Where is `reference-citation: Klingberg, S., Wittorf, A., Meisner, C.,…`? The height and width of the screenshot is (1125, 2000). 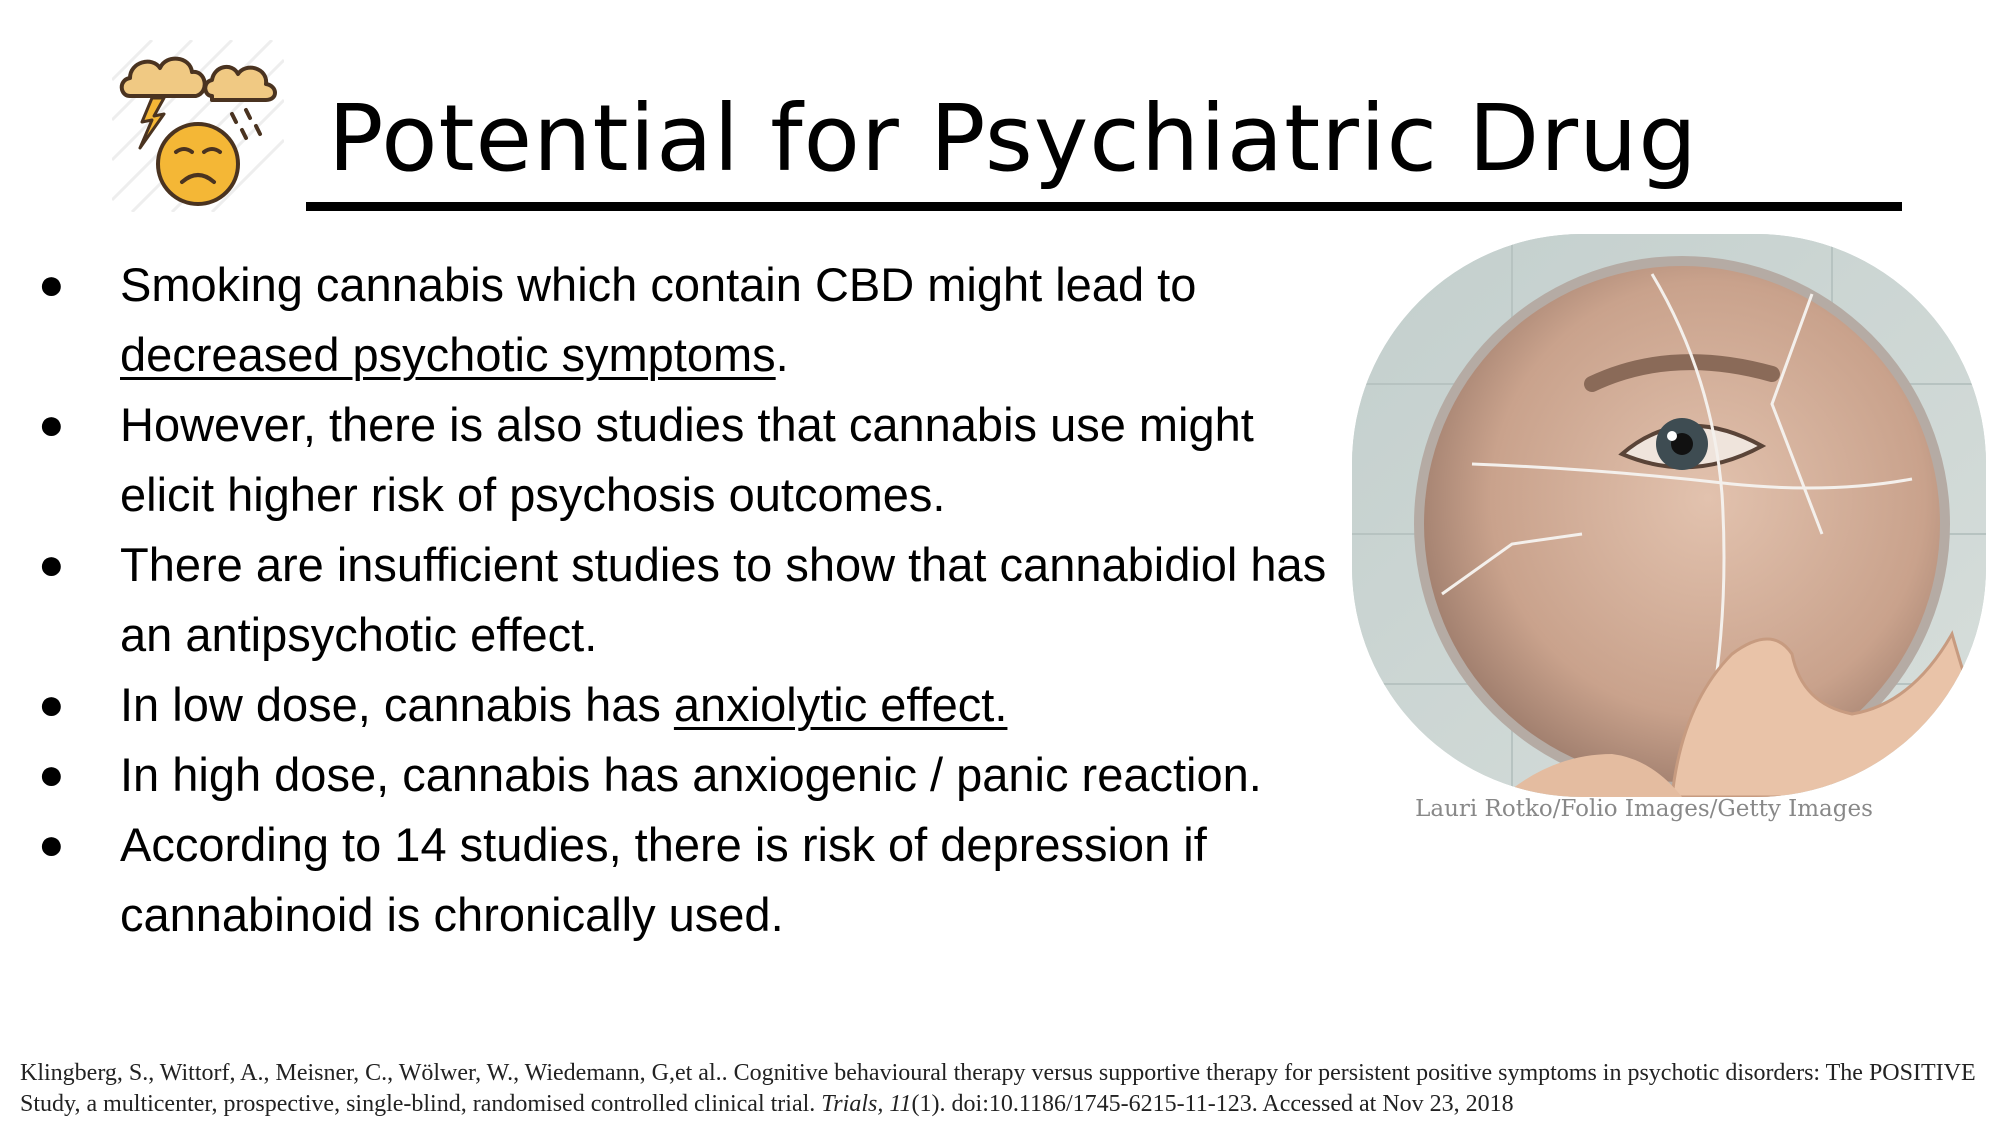
reference-citation: Klingberg, S., Wittorf, A., Meisner, C.,… is located at coordinates (1002, 1089).